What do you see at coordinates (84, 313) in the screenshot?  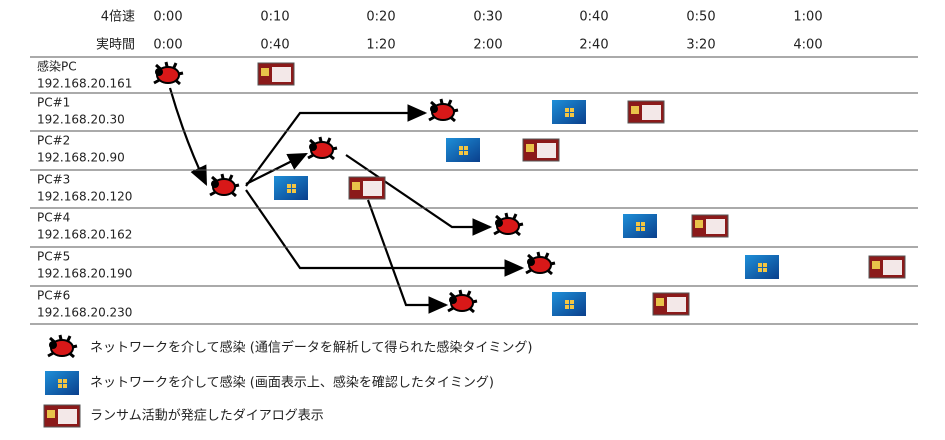 I see `host-ip: 192.168.20.230` at bounding box center [84, 313].